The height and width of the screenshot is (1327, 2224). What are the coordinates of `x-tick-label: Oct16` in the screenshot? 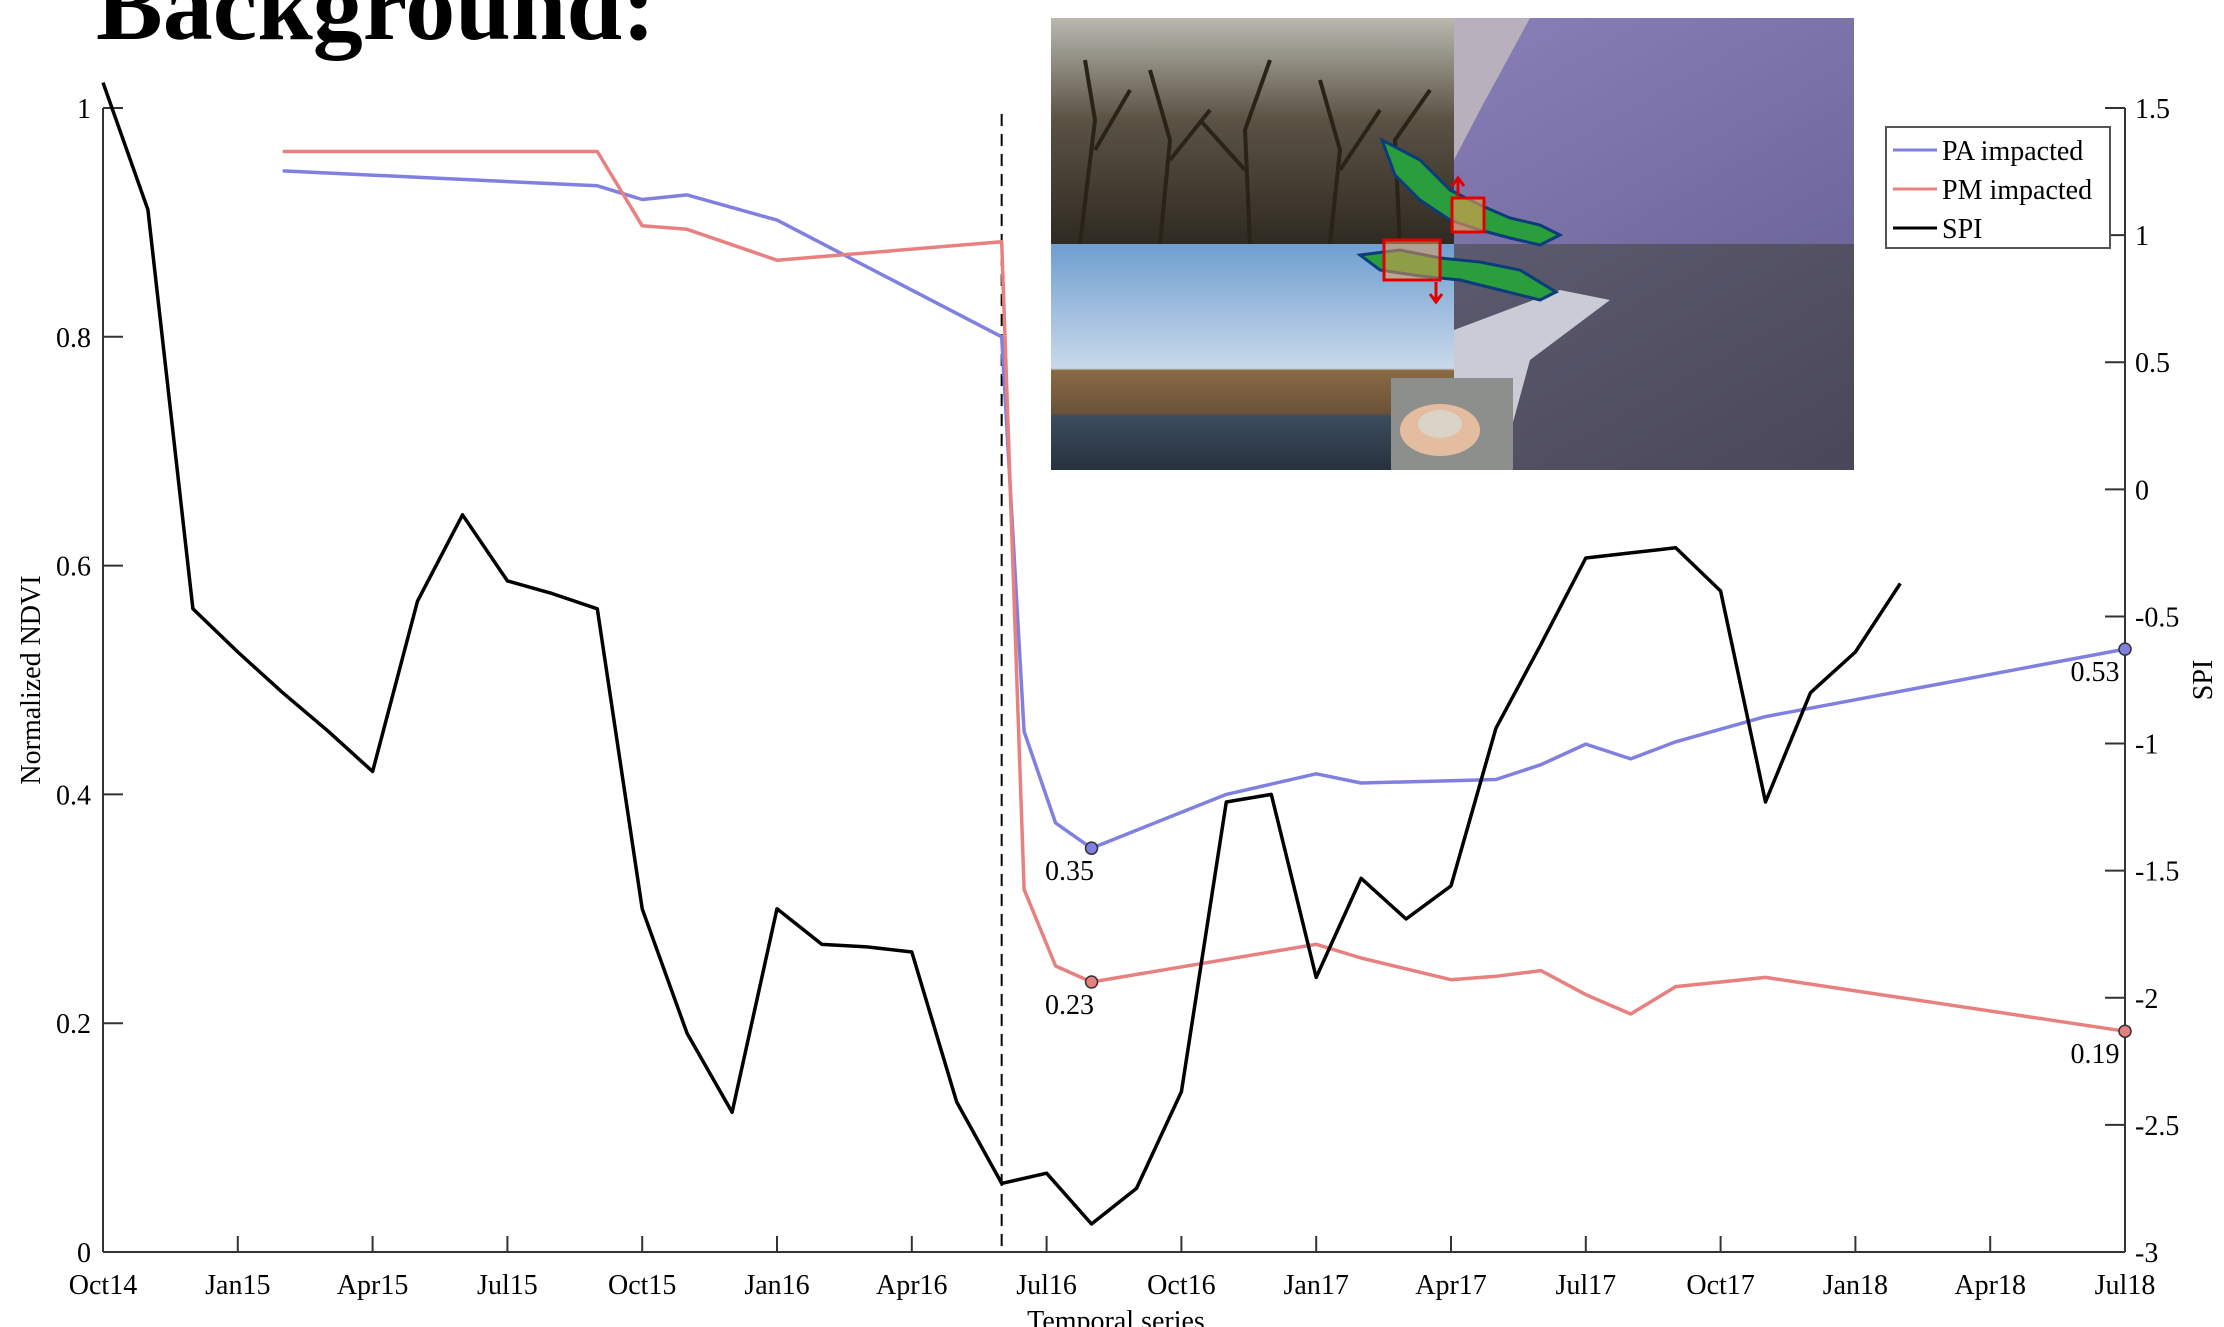 It's located at (1181, 1285).